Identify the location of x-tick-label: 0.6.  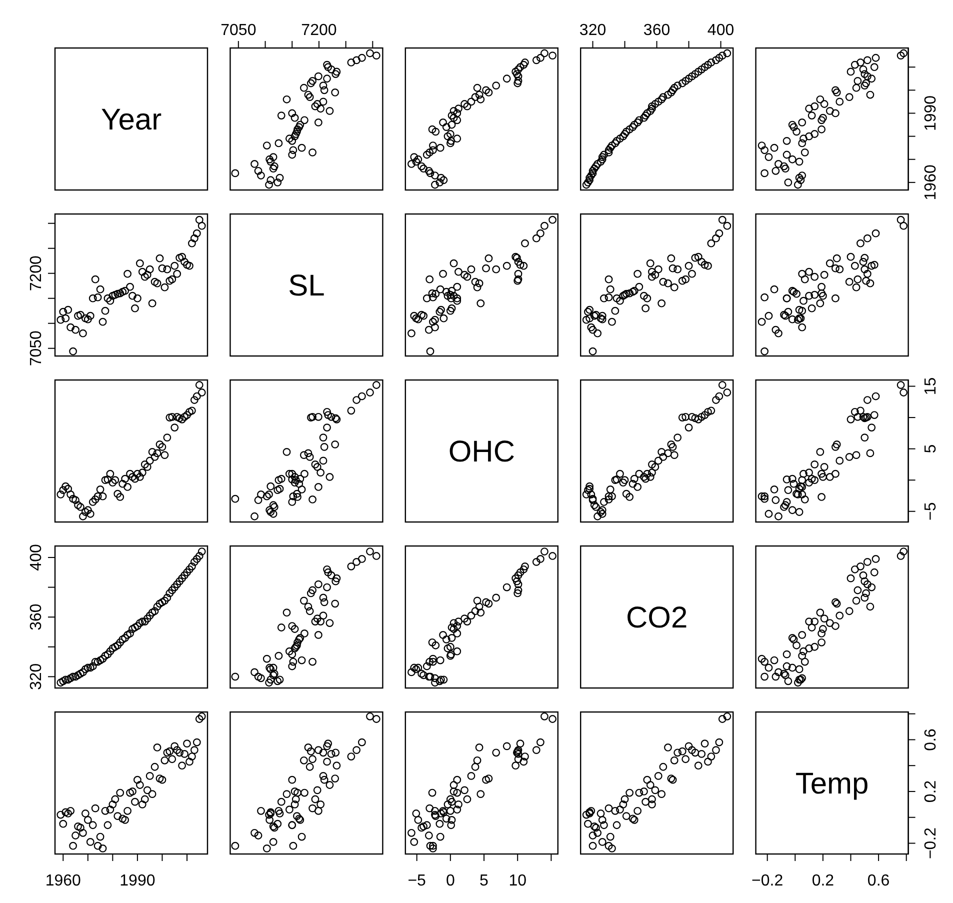
(878, 881).